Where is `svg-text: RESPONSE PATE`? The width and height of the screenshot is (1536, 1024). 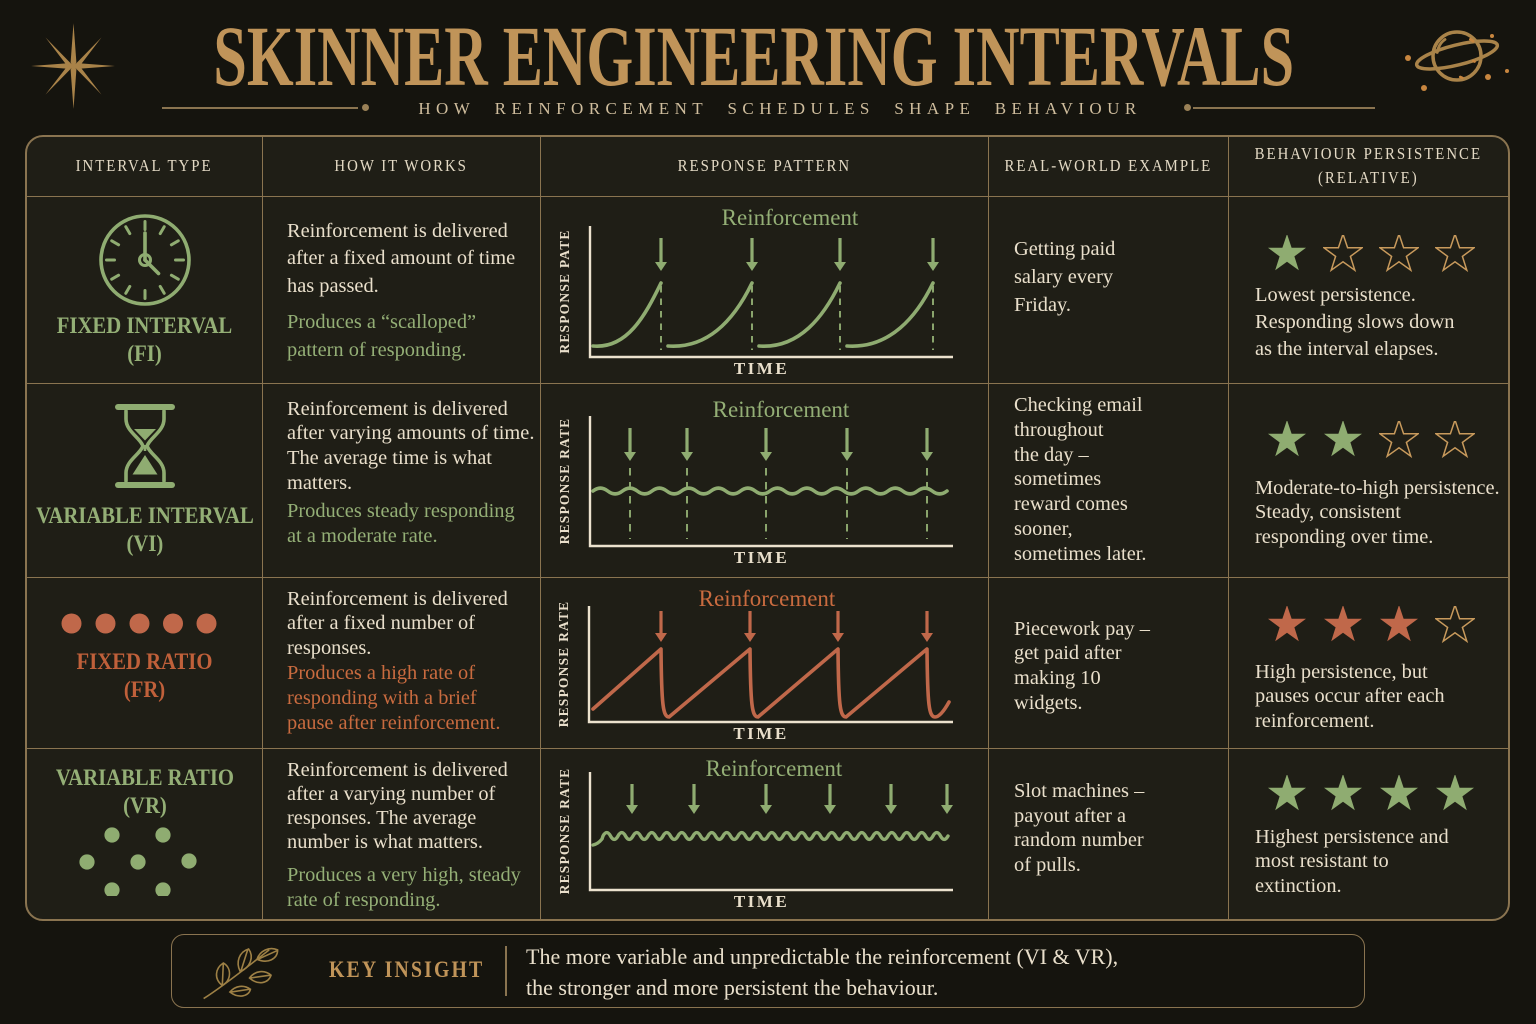 svg-text: RESPONSE PATE is located at coordinates (564, 291).